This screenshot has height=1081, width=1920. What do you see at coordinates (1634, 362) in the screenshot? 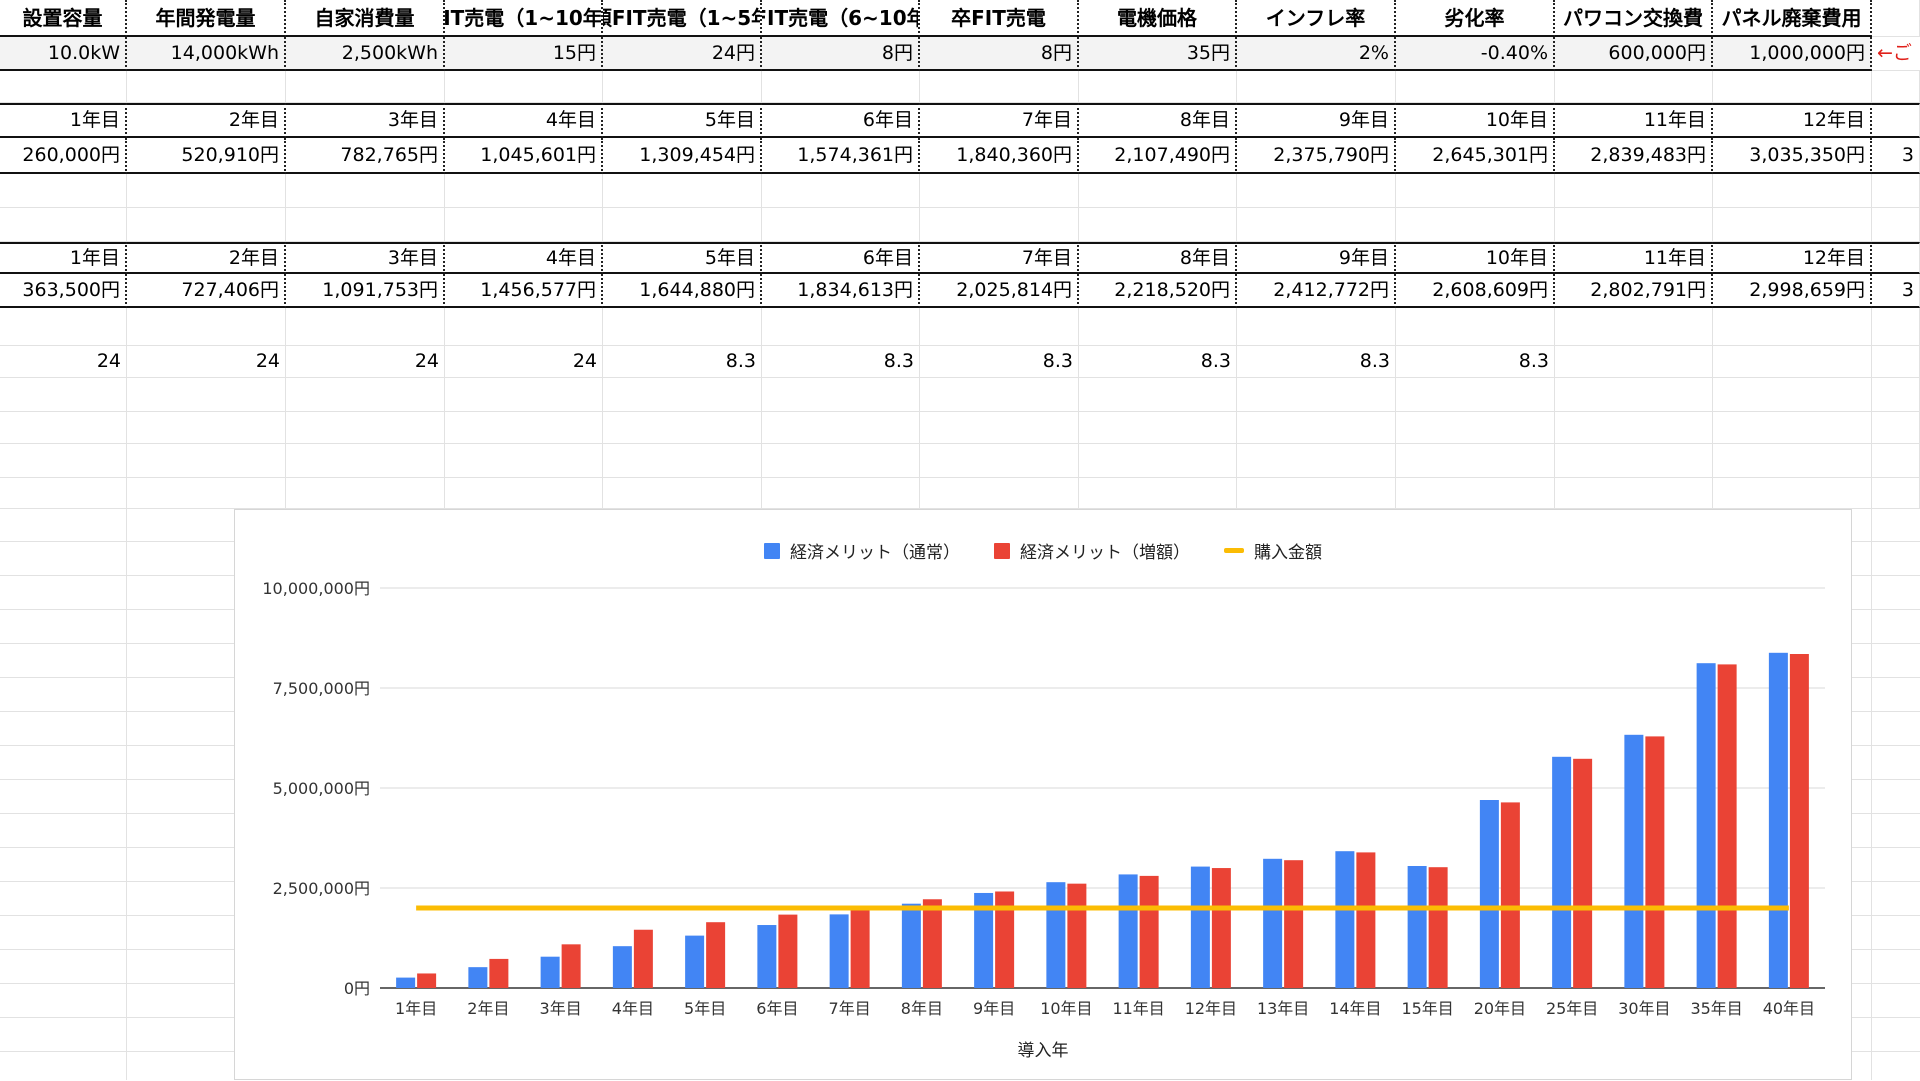
I see `rate-value` at bounding box center [1634, 362].